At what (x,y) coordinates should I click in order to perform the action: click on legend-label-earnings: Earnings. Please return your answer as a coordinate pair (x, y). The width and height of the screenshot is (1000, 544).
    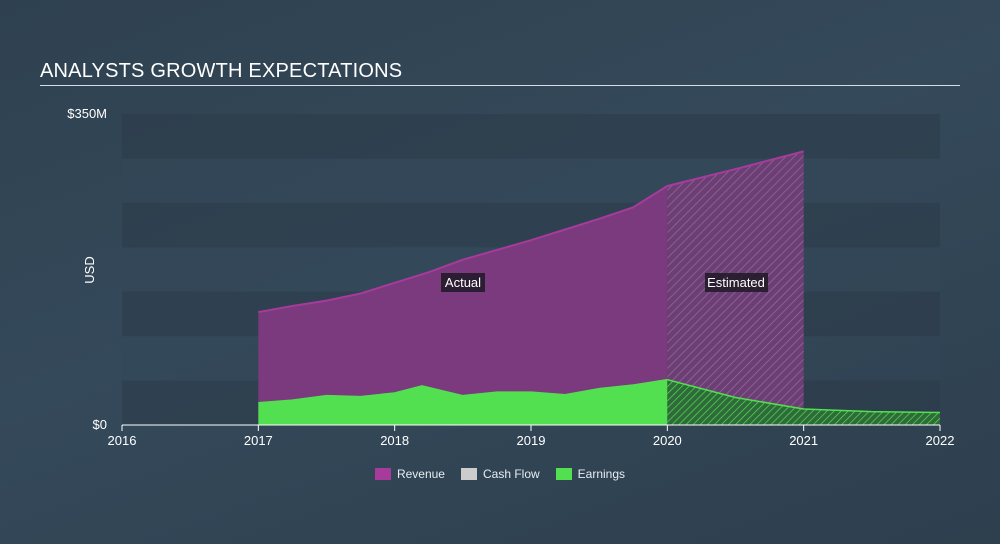
    Looking at the image, I should click on (601, 474).